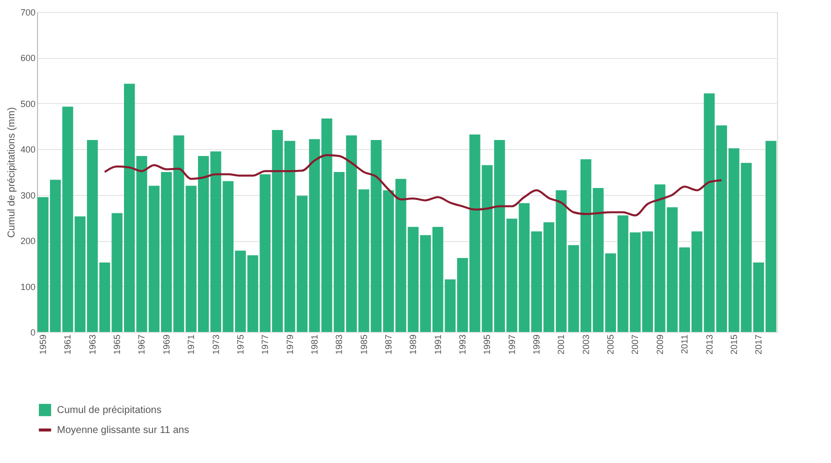 This screenshot has height=463, width=831. Describe the element at coordinates (733, 344) in the screenshot. I see `x-tick-label: 2015` at that location.